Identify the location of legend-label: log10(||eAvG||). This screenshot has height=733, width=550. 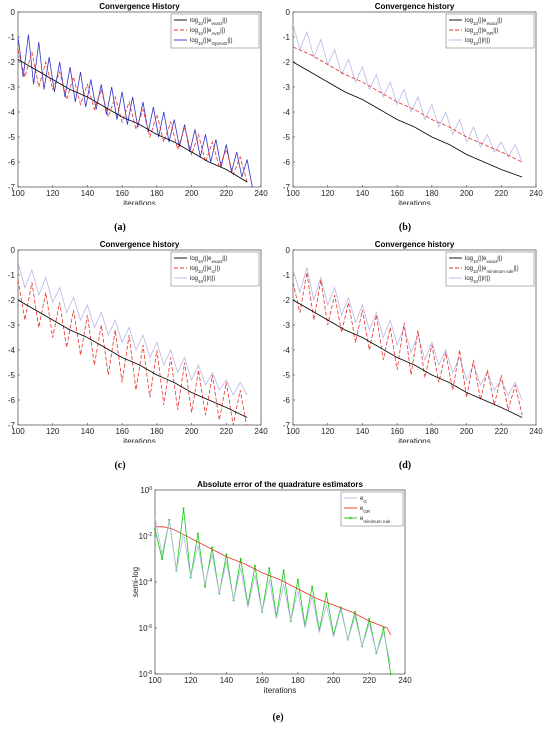
(207, 32).